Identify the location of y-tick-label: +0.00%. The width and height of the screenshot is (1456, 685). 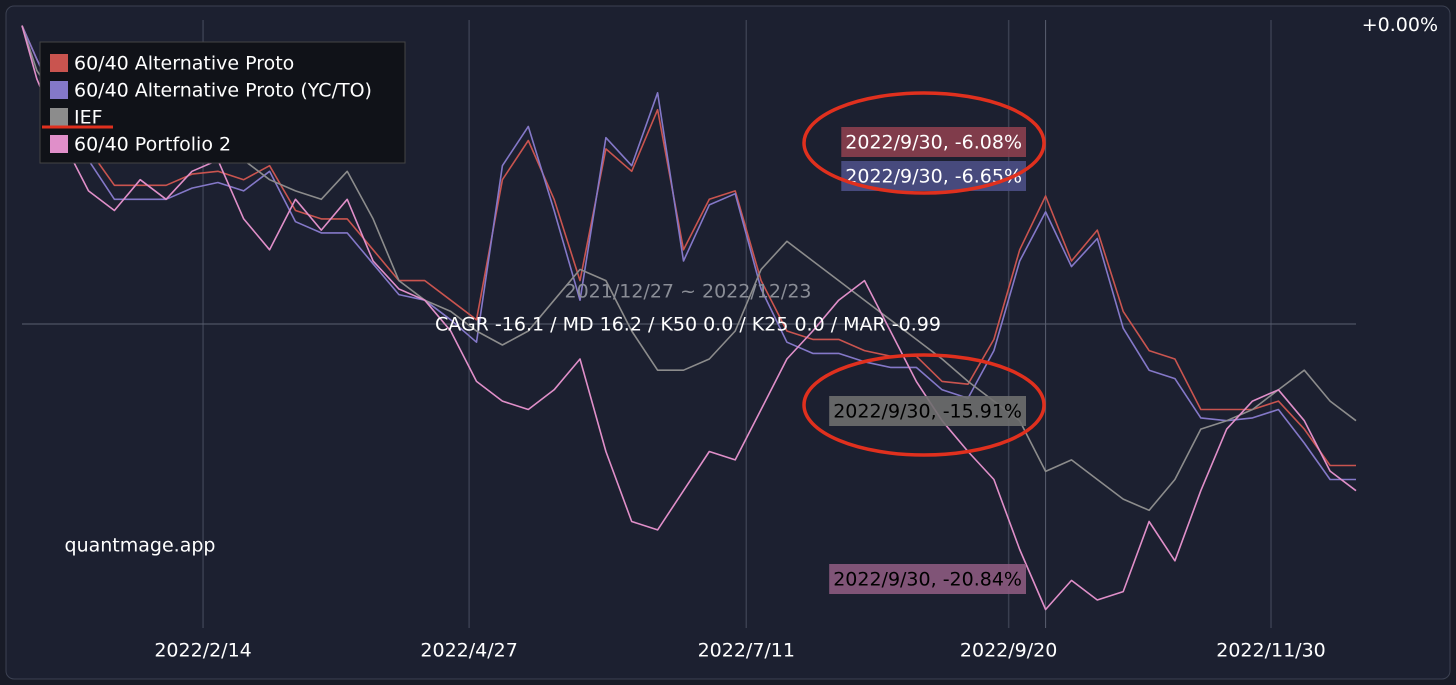
(1400, 25).